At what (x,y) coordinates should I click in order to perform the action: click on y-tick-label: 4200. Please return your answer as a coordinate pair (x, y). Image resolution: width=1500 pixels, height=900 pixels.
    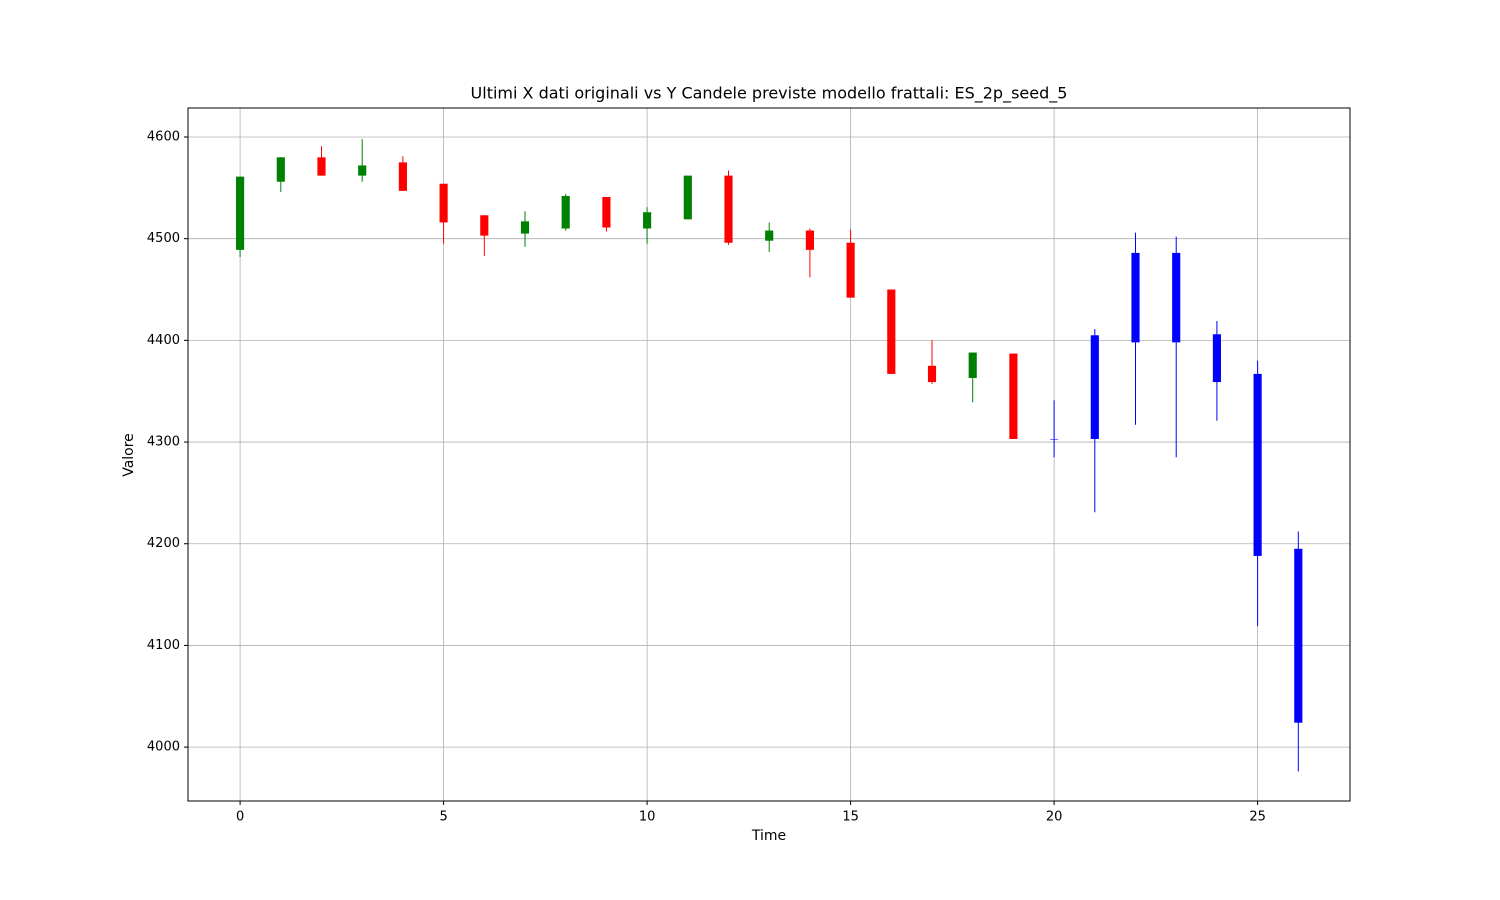
    Looking at the image, I should click on (163, 543).